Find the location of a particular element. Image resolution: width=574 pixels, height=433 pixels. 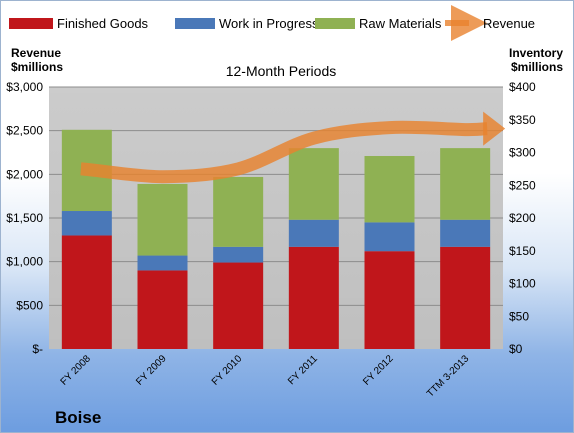

legend-swatch-raw-materials is located at coordinates (335, 23).